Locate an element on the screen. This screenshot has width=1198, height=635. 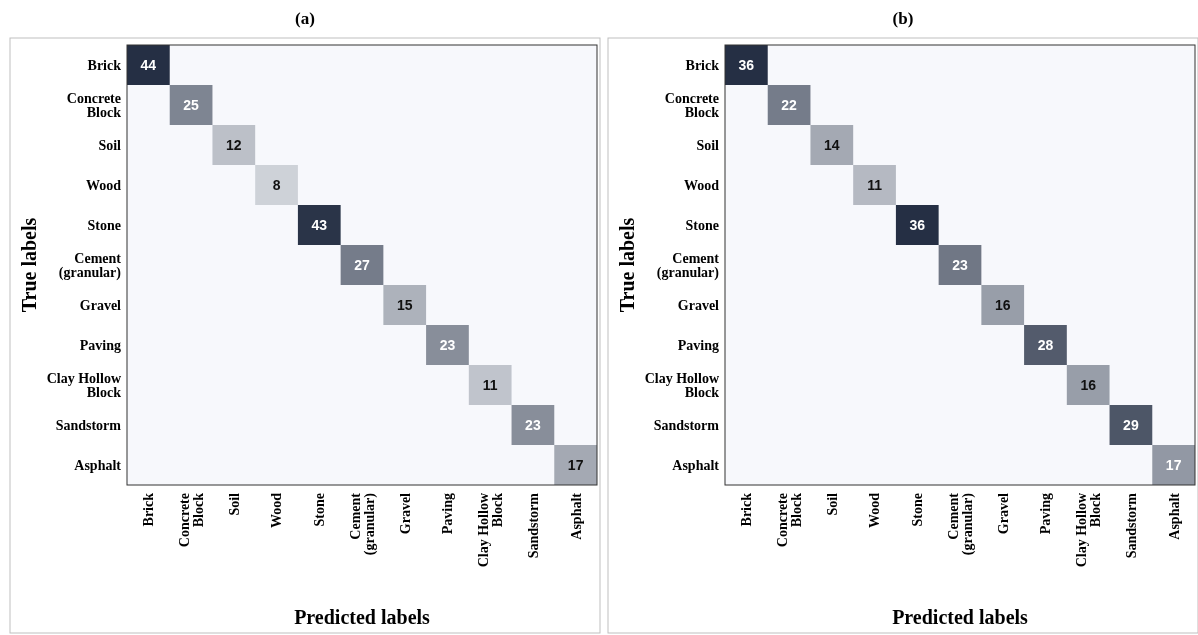
data-label: 25 is located at coordinates (191, 104).